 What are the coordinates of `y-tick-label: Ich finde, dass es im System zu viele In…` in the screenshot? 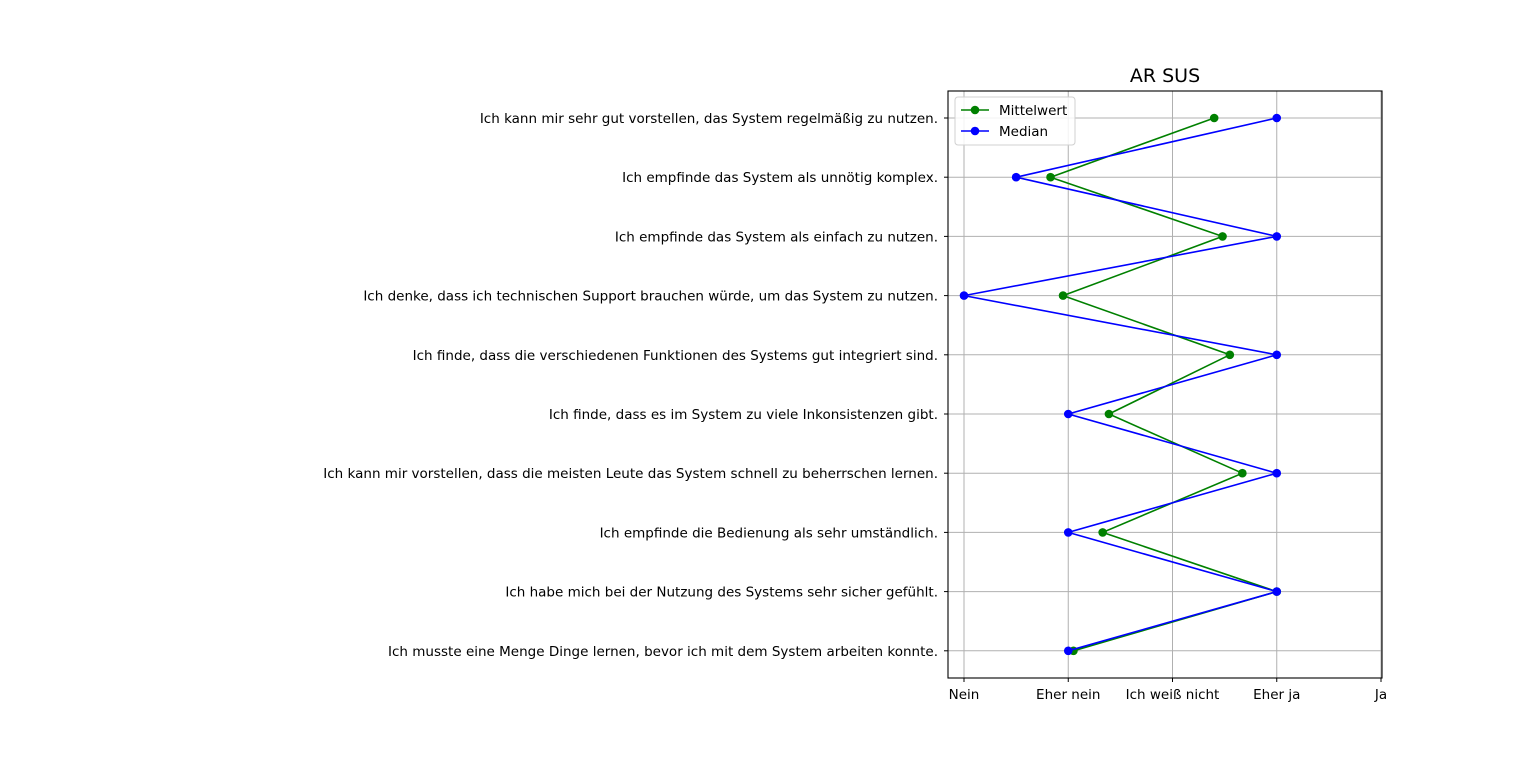 It's located at (743, 415).